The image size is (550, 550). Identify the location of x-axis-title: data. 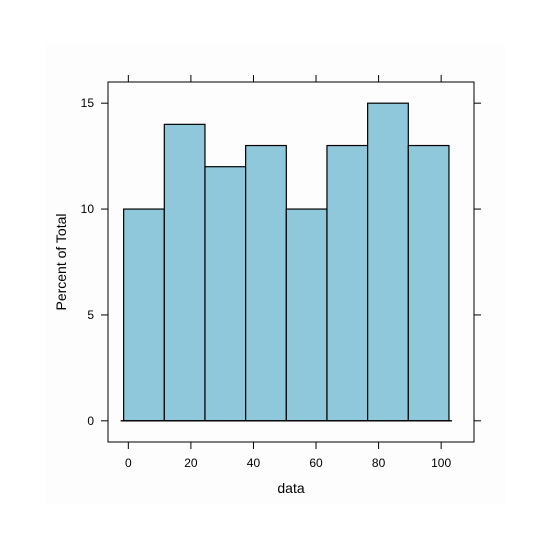
(290, 488).